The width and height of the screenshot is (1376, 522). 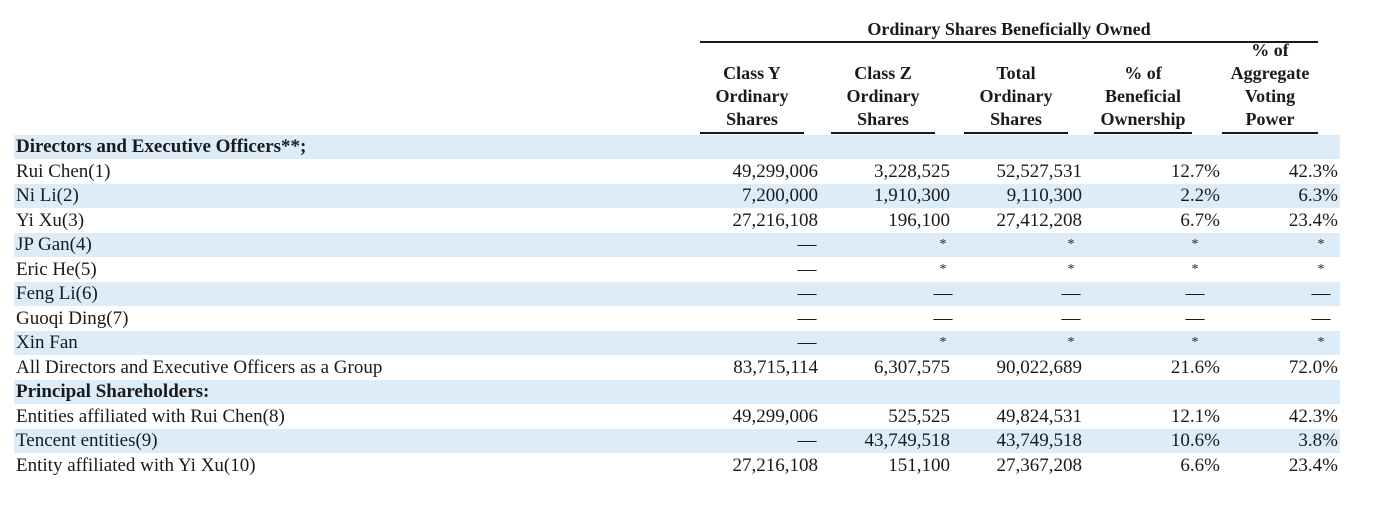 I want to click on table-cell: 3.8%, so click(x=1318, y=440).